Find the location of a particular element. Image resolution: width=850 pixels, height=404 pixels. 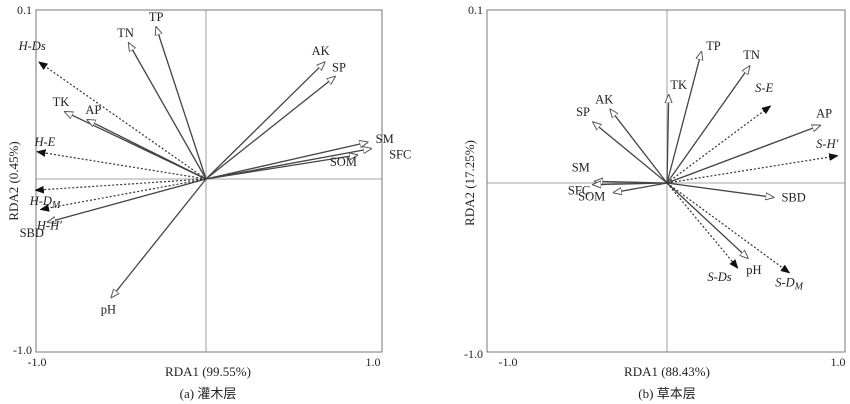

vector-arrow-tk is located at coordinates (668, 139).